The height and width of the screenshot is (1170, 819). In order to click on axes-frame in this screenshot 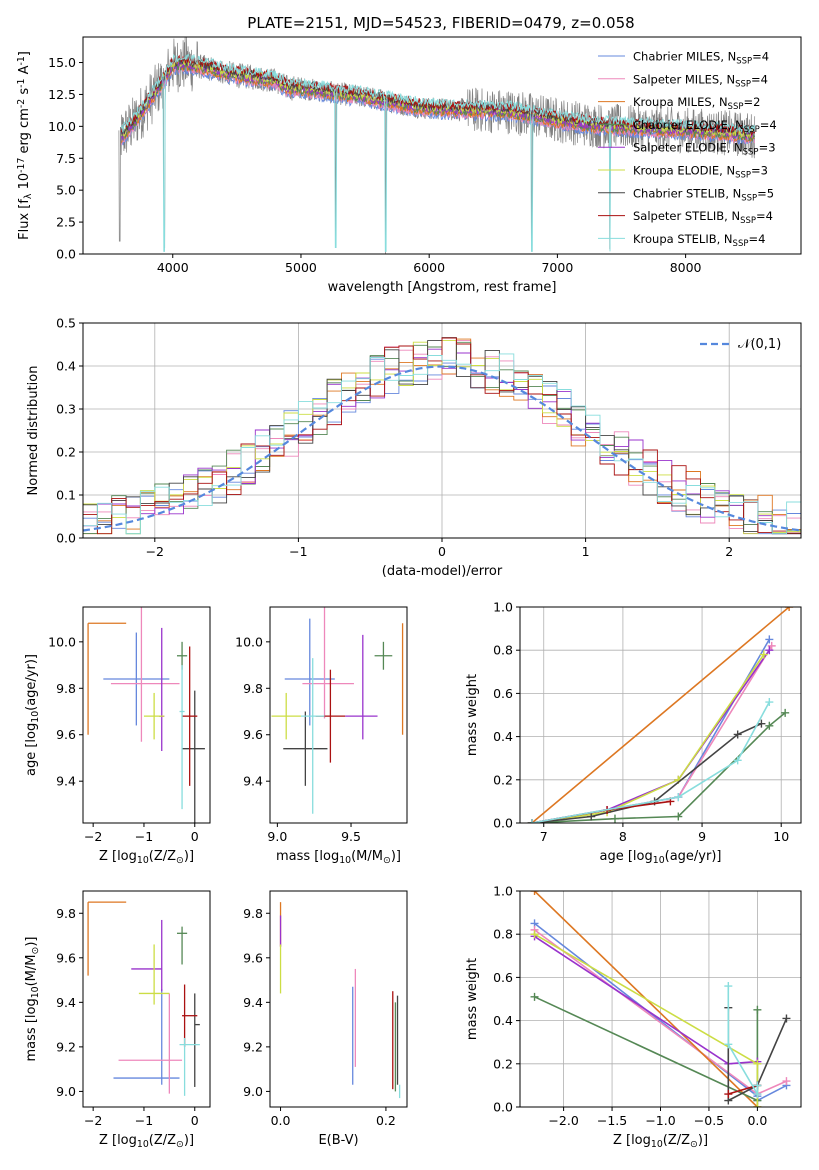, I will do `click(338, 715)`.